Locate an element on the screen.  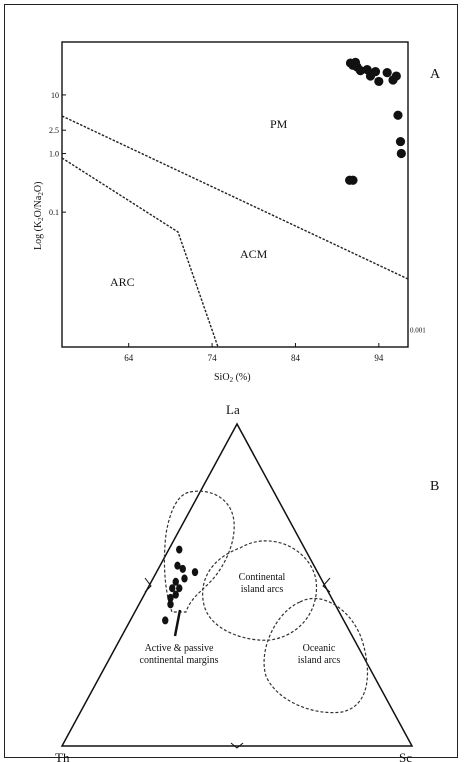
field-label-arc: ARC is located at coordinates (122, 282).